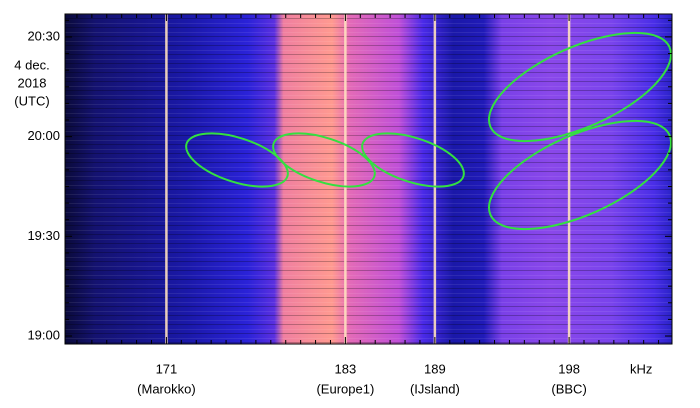 This screenshot has width=700, height=408. I want to click on y-axis-label: 4 dec., so click(31, 64).